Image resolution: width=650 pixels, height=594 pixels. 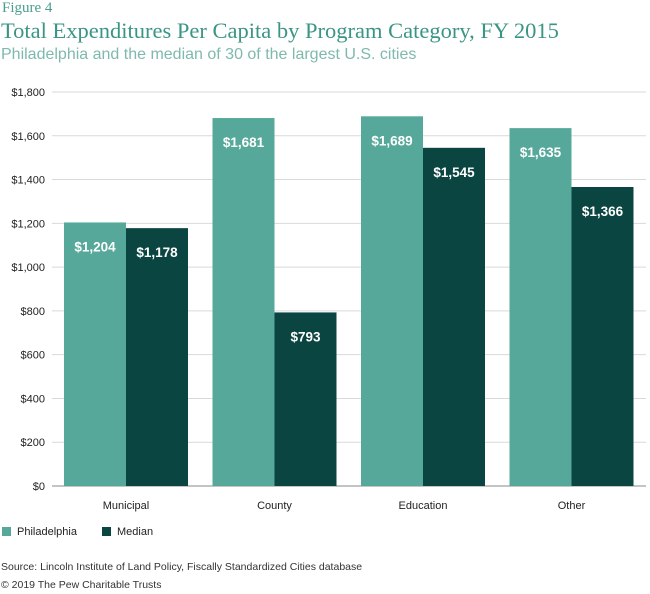 What do you see at coordinates (39, 487) in the screenshot?
I see `y-tick-label: $0` at bounding box center [39, 487].